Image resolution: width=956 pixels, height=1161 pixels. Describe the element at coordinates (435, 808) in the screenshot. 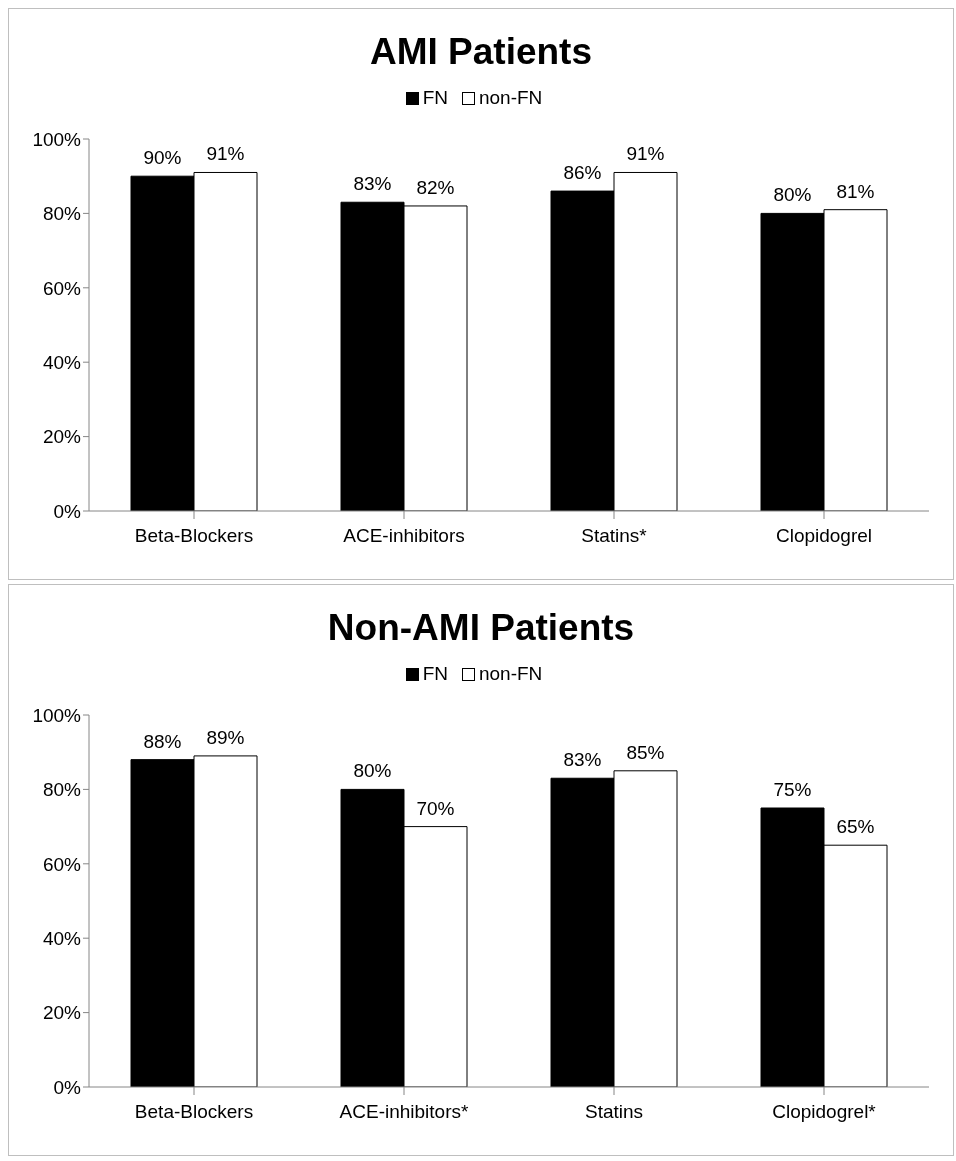

I see `data-label: 70%` at that location.